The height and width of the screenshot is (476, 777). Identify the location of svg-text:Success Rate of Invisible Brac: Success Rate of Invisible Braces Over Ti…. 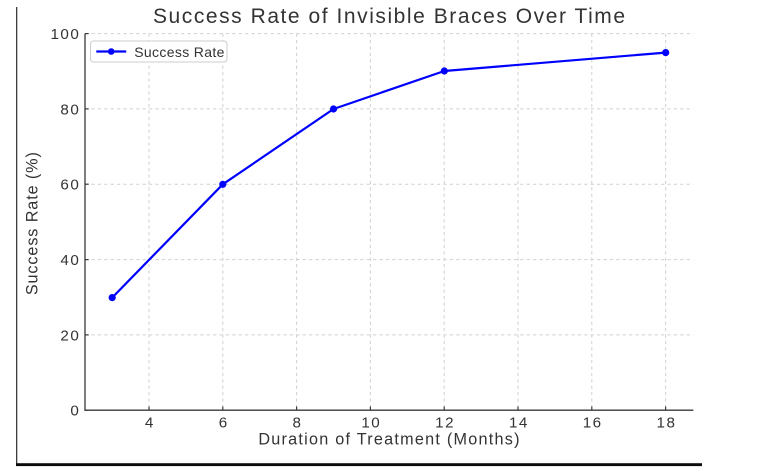
(390, 16).